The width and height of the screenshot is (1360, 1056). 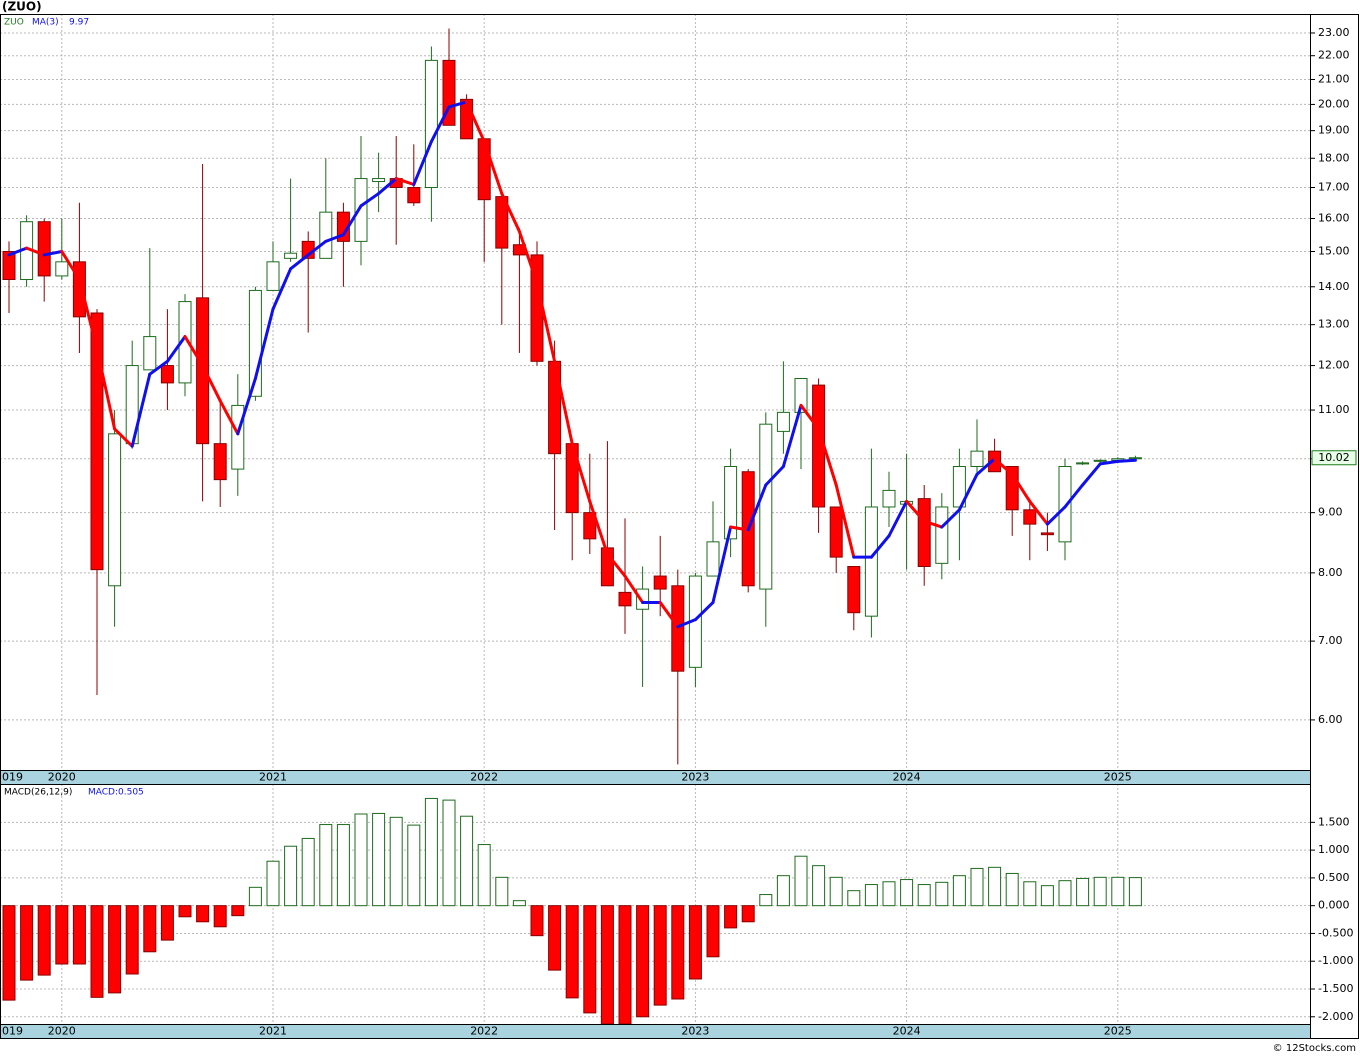 What do you see at coordinates (1334, 55) in the screenshot?
I see `y-tick-label: 22.00` at bounding box center [1334, 55].